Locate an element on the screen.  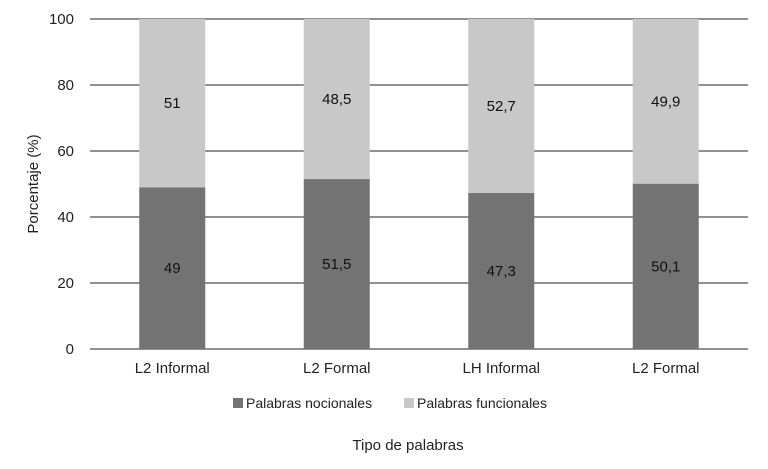
data-label: 51 is located at coordinates (172, 103).